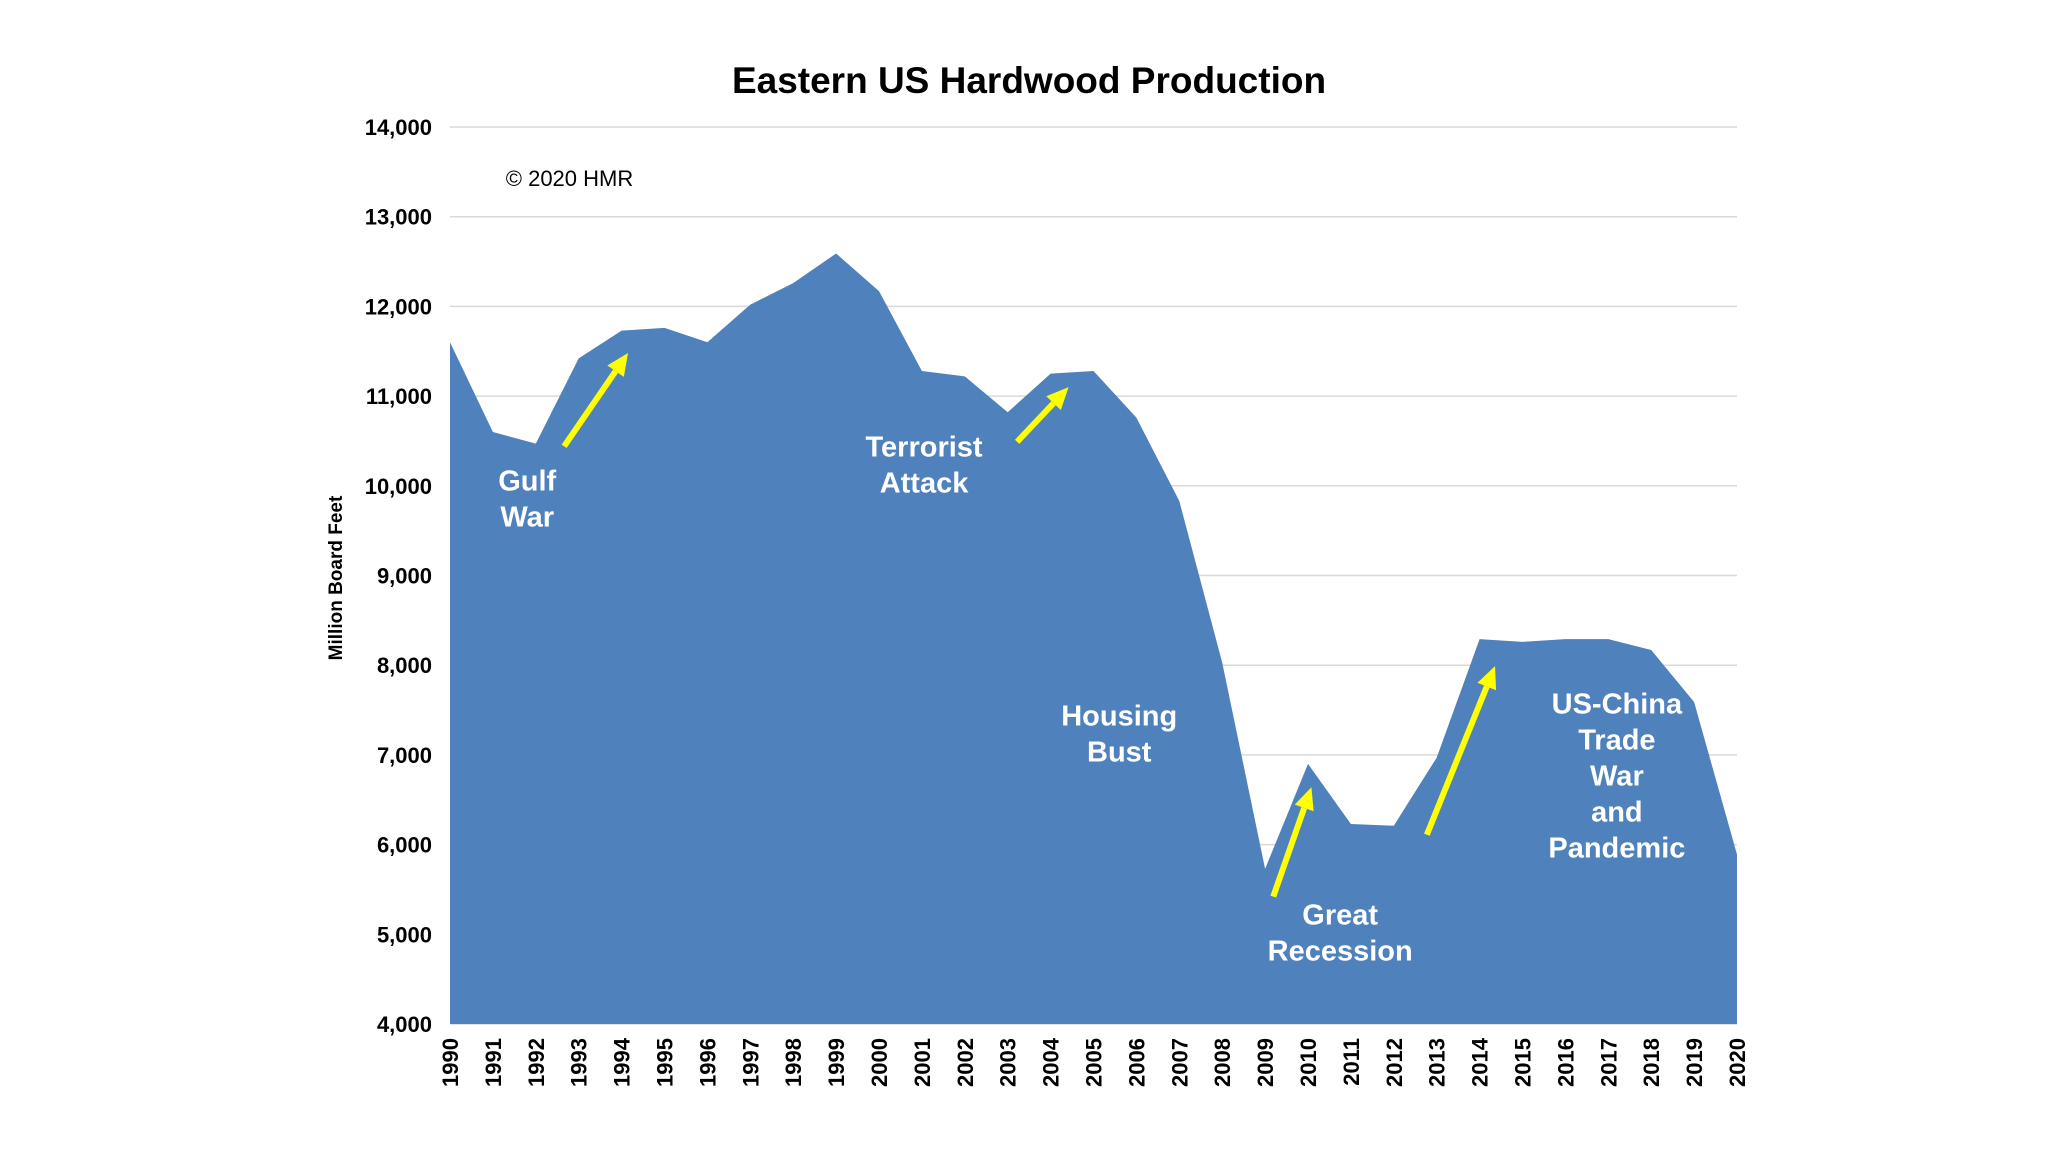 This screenshot has width=2048, height=1152. What do you see at coordinates (1008, 1062) in the screenshot?
I see `x-tick-label: 2003` at bounding box center [1008, 1062].